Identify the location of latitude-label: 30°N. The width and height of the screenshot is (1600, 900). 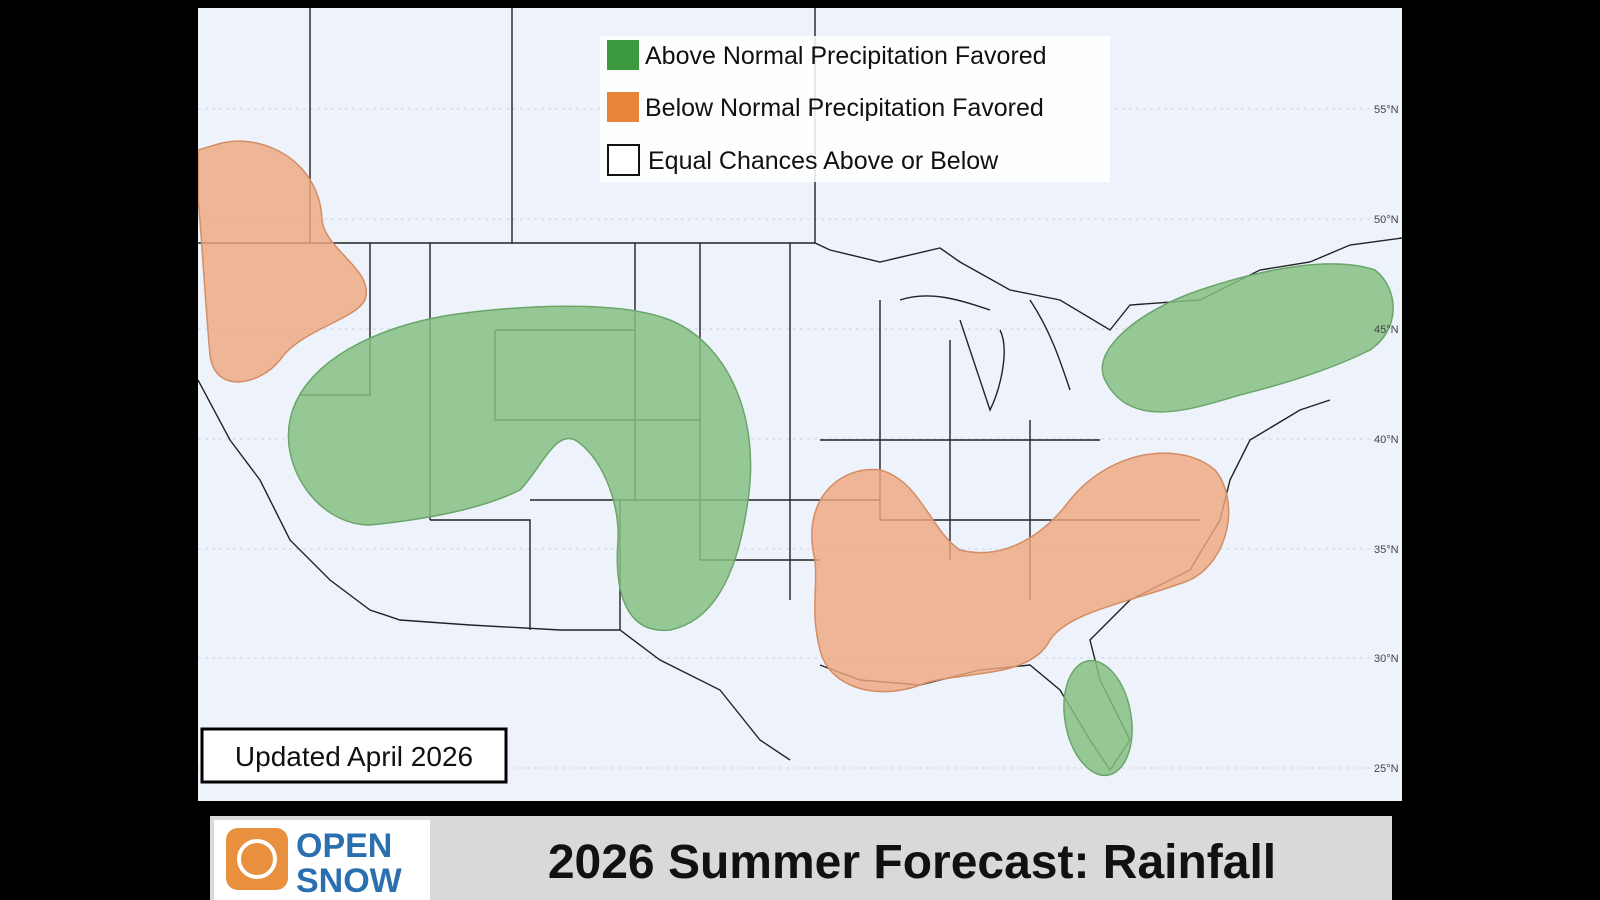
(1386, 659).